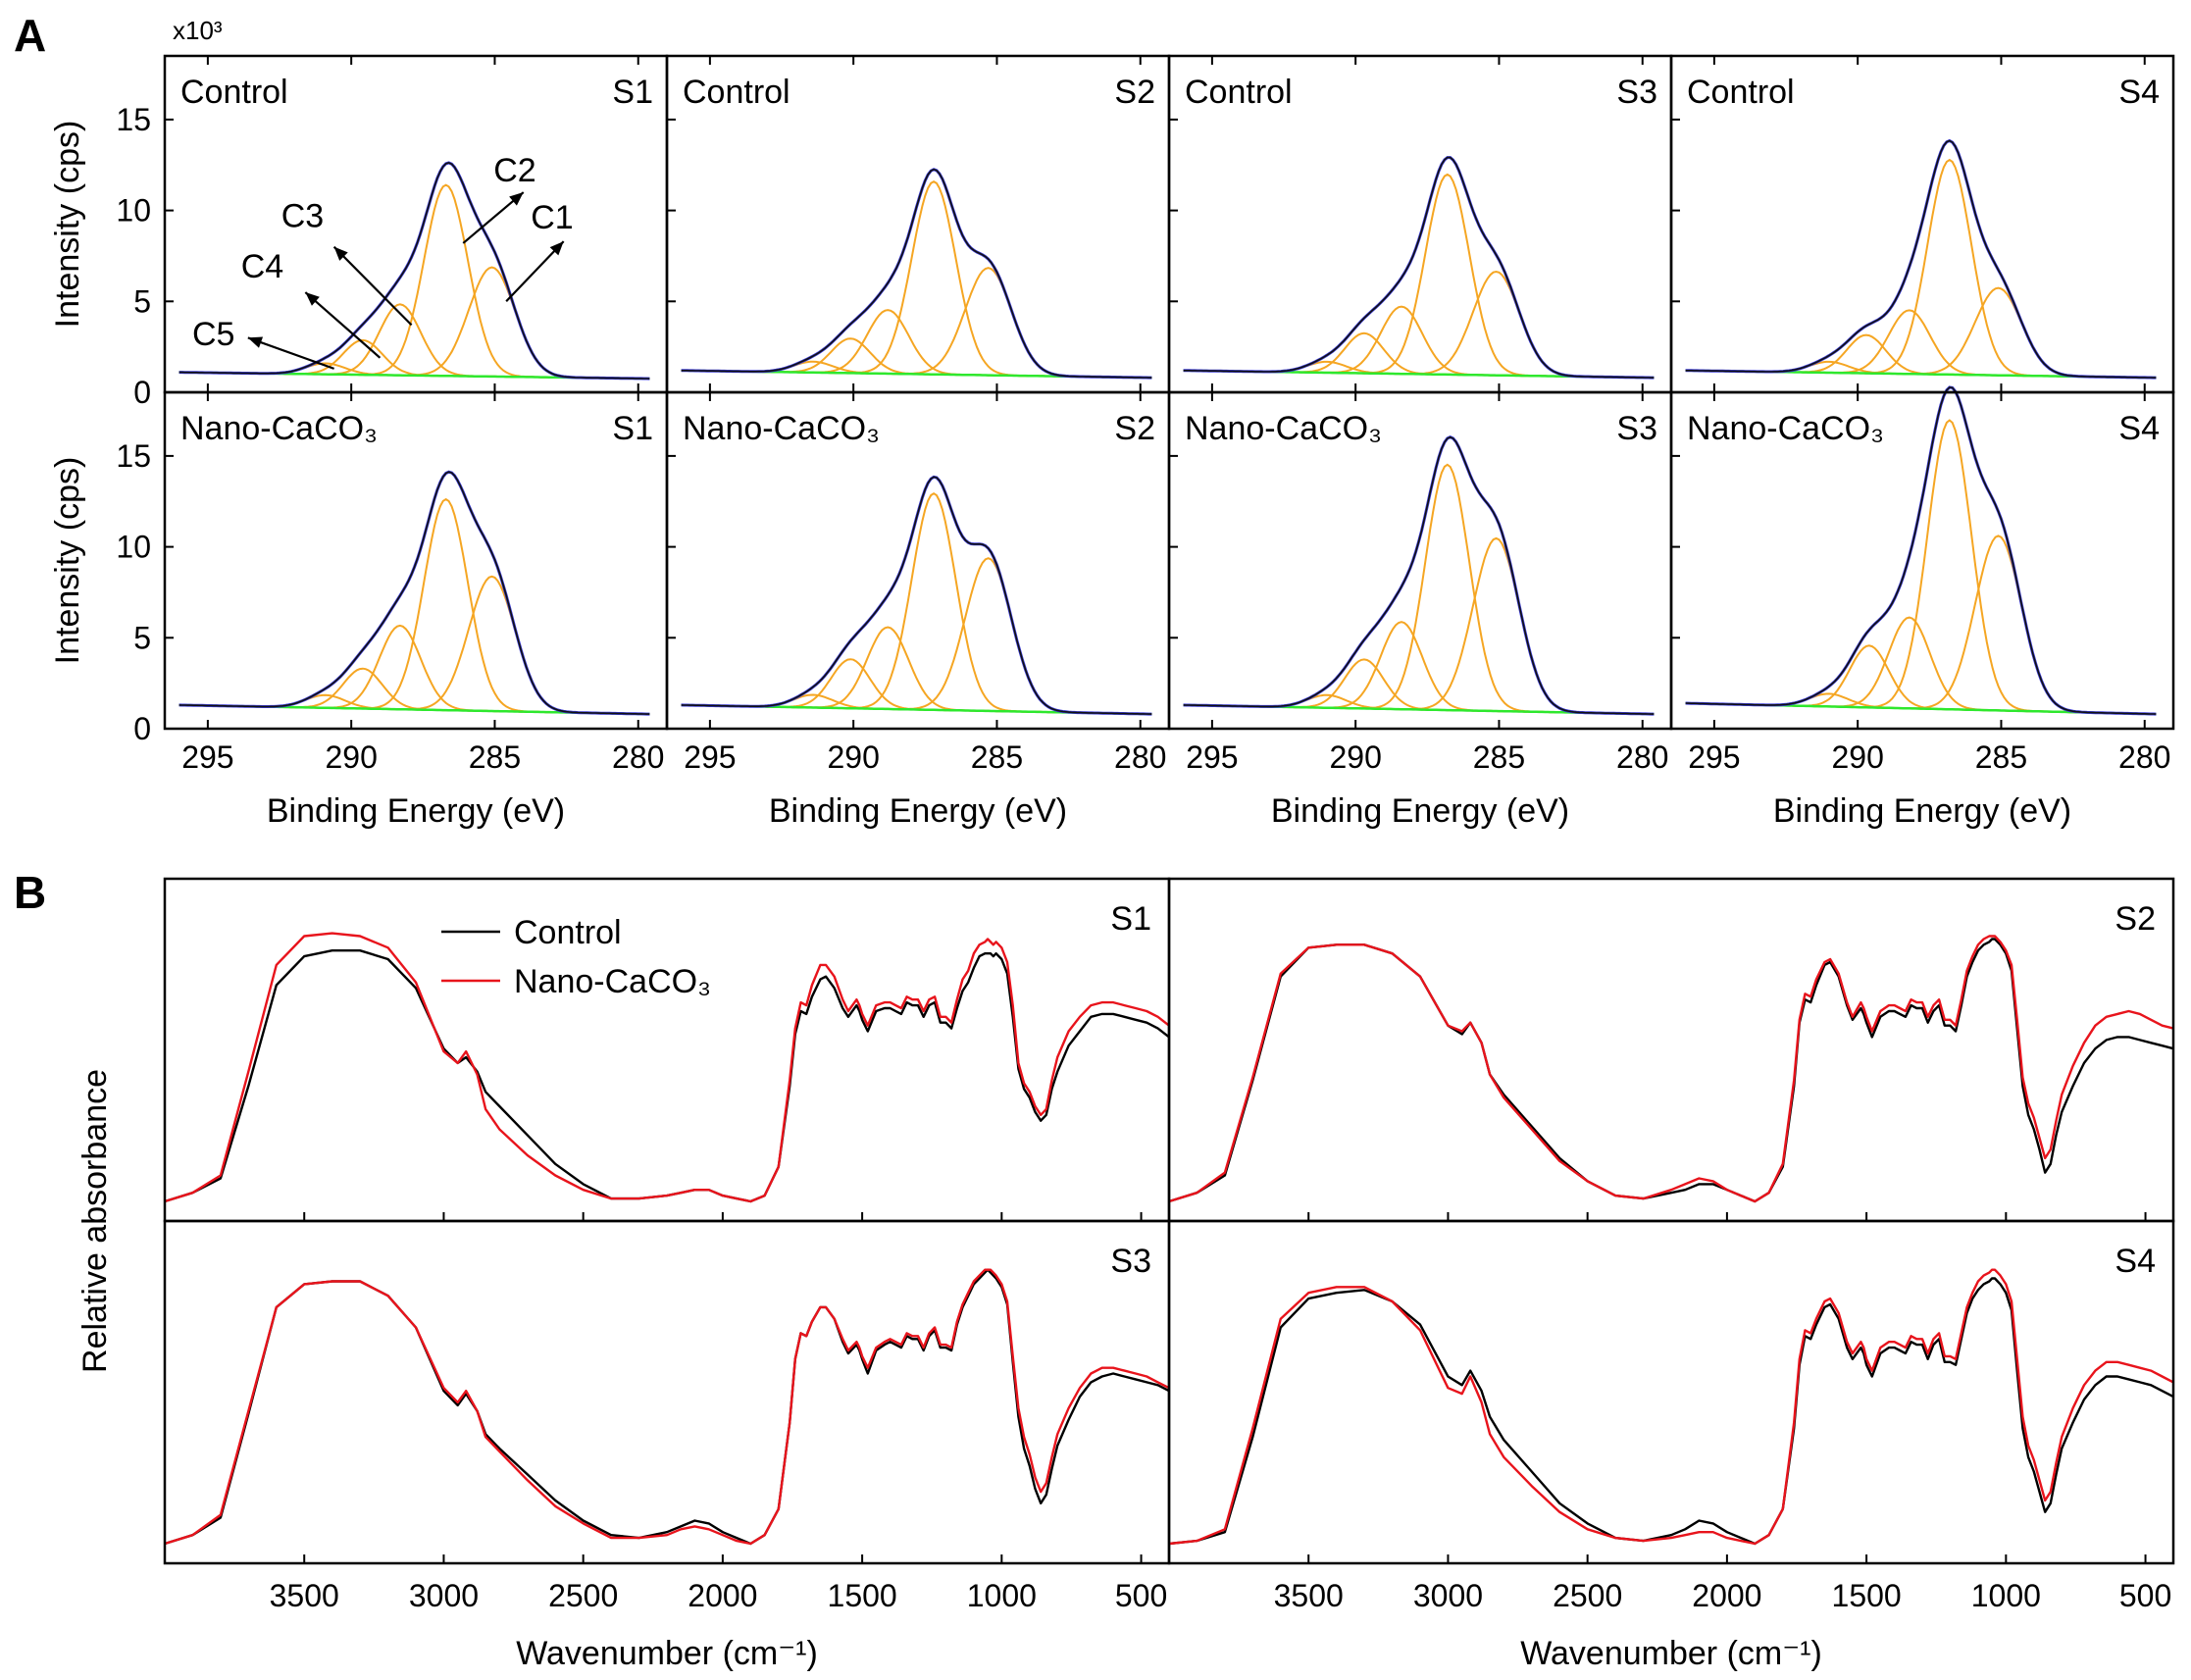 This screenshot has width=2191, height=1680. What do you see at coordinates (30, 892) in the screenshot?
I see `panel-b-letter: B` at bounding box center [30, 892].